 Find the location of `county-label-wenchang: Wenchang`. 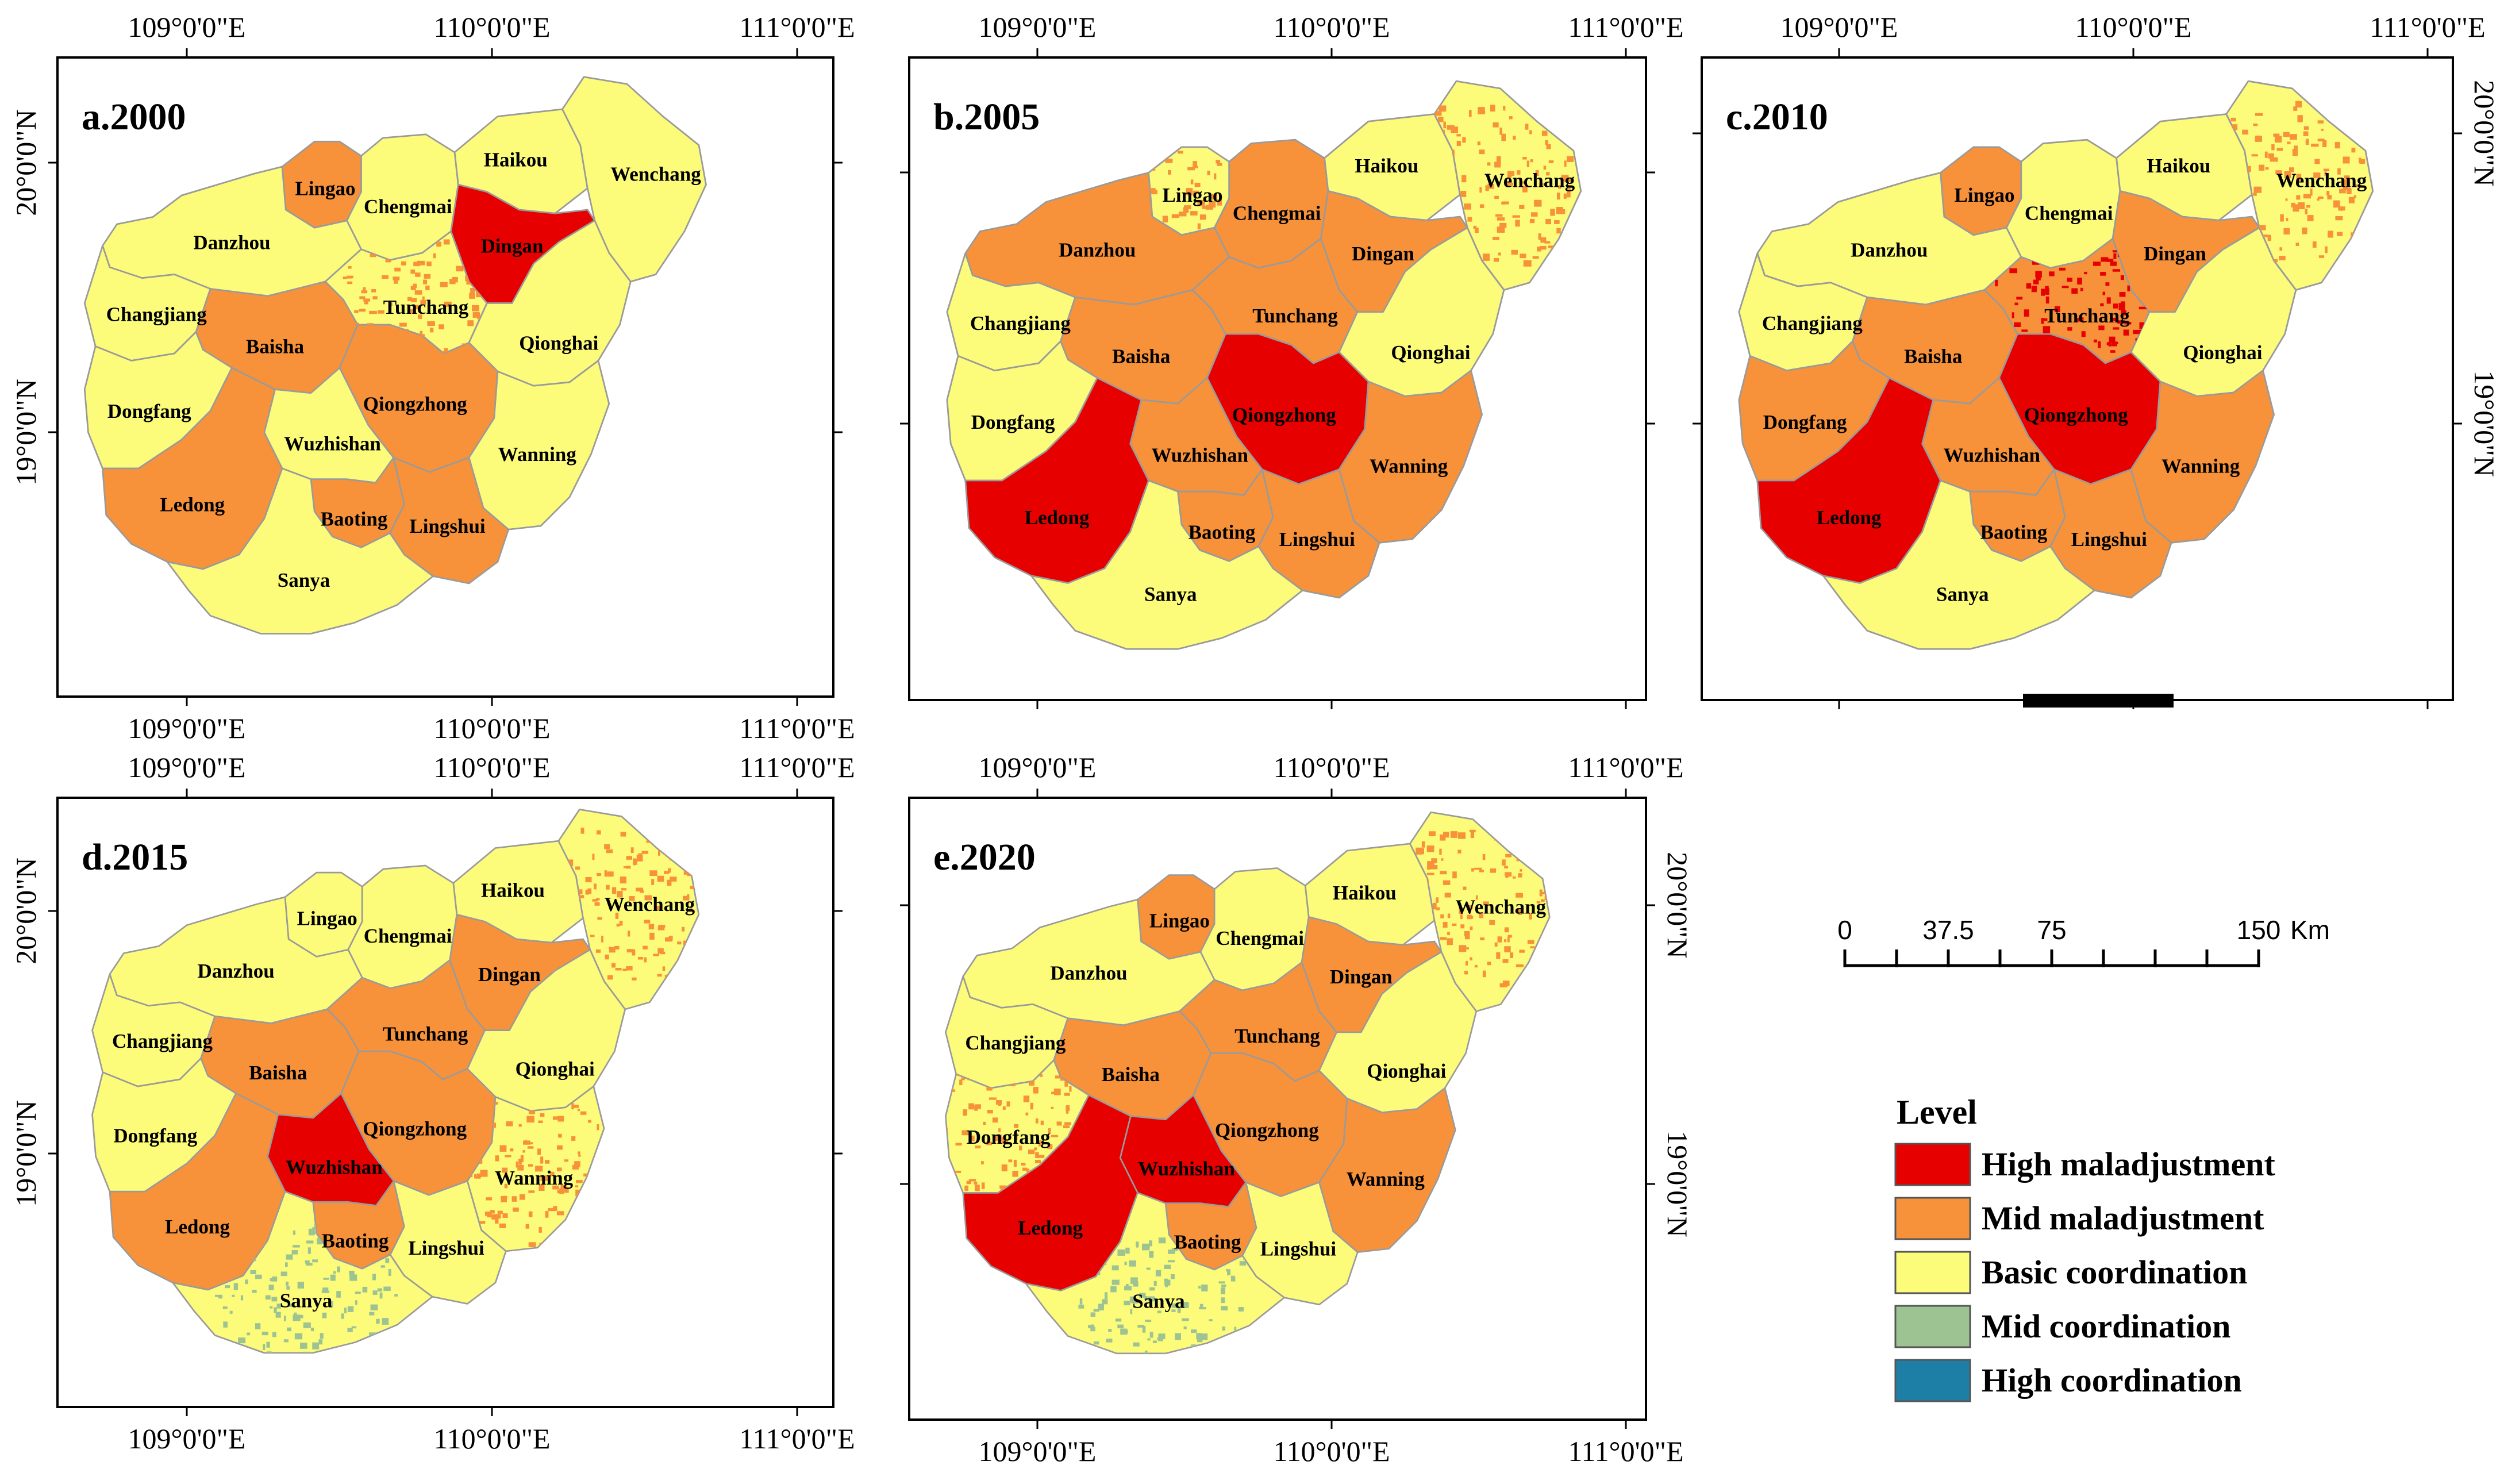

county-label-wenchang: Wenchang is located at coordinates (1529, 180).